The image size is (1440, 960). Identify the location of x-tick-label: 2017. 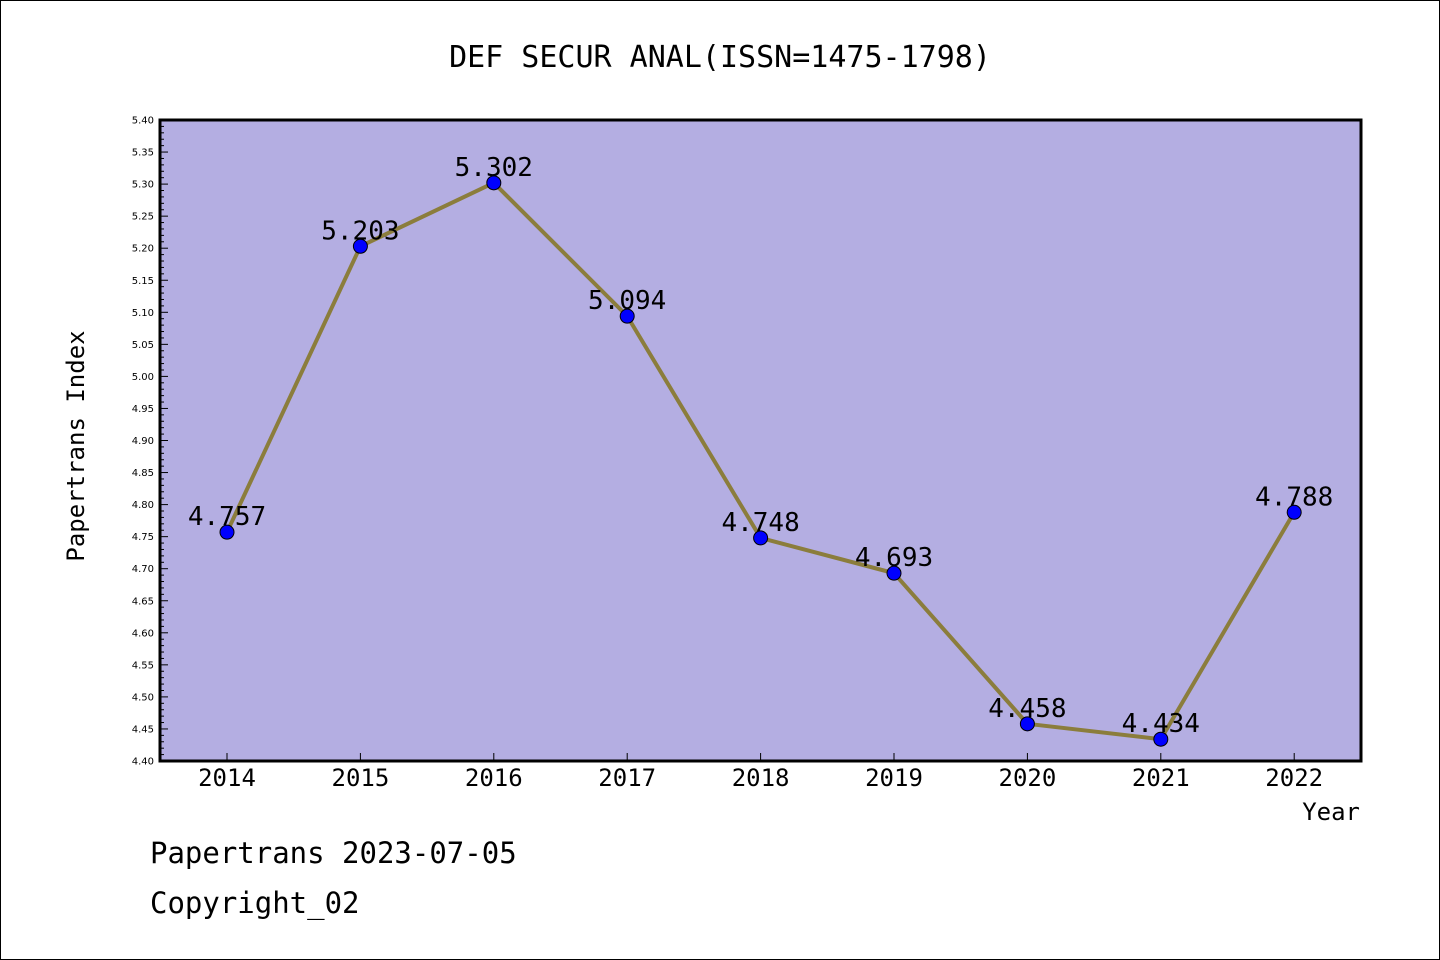
(627, 778).